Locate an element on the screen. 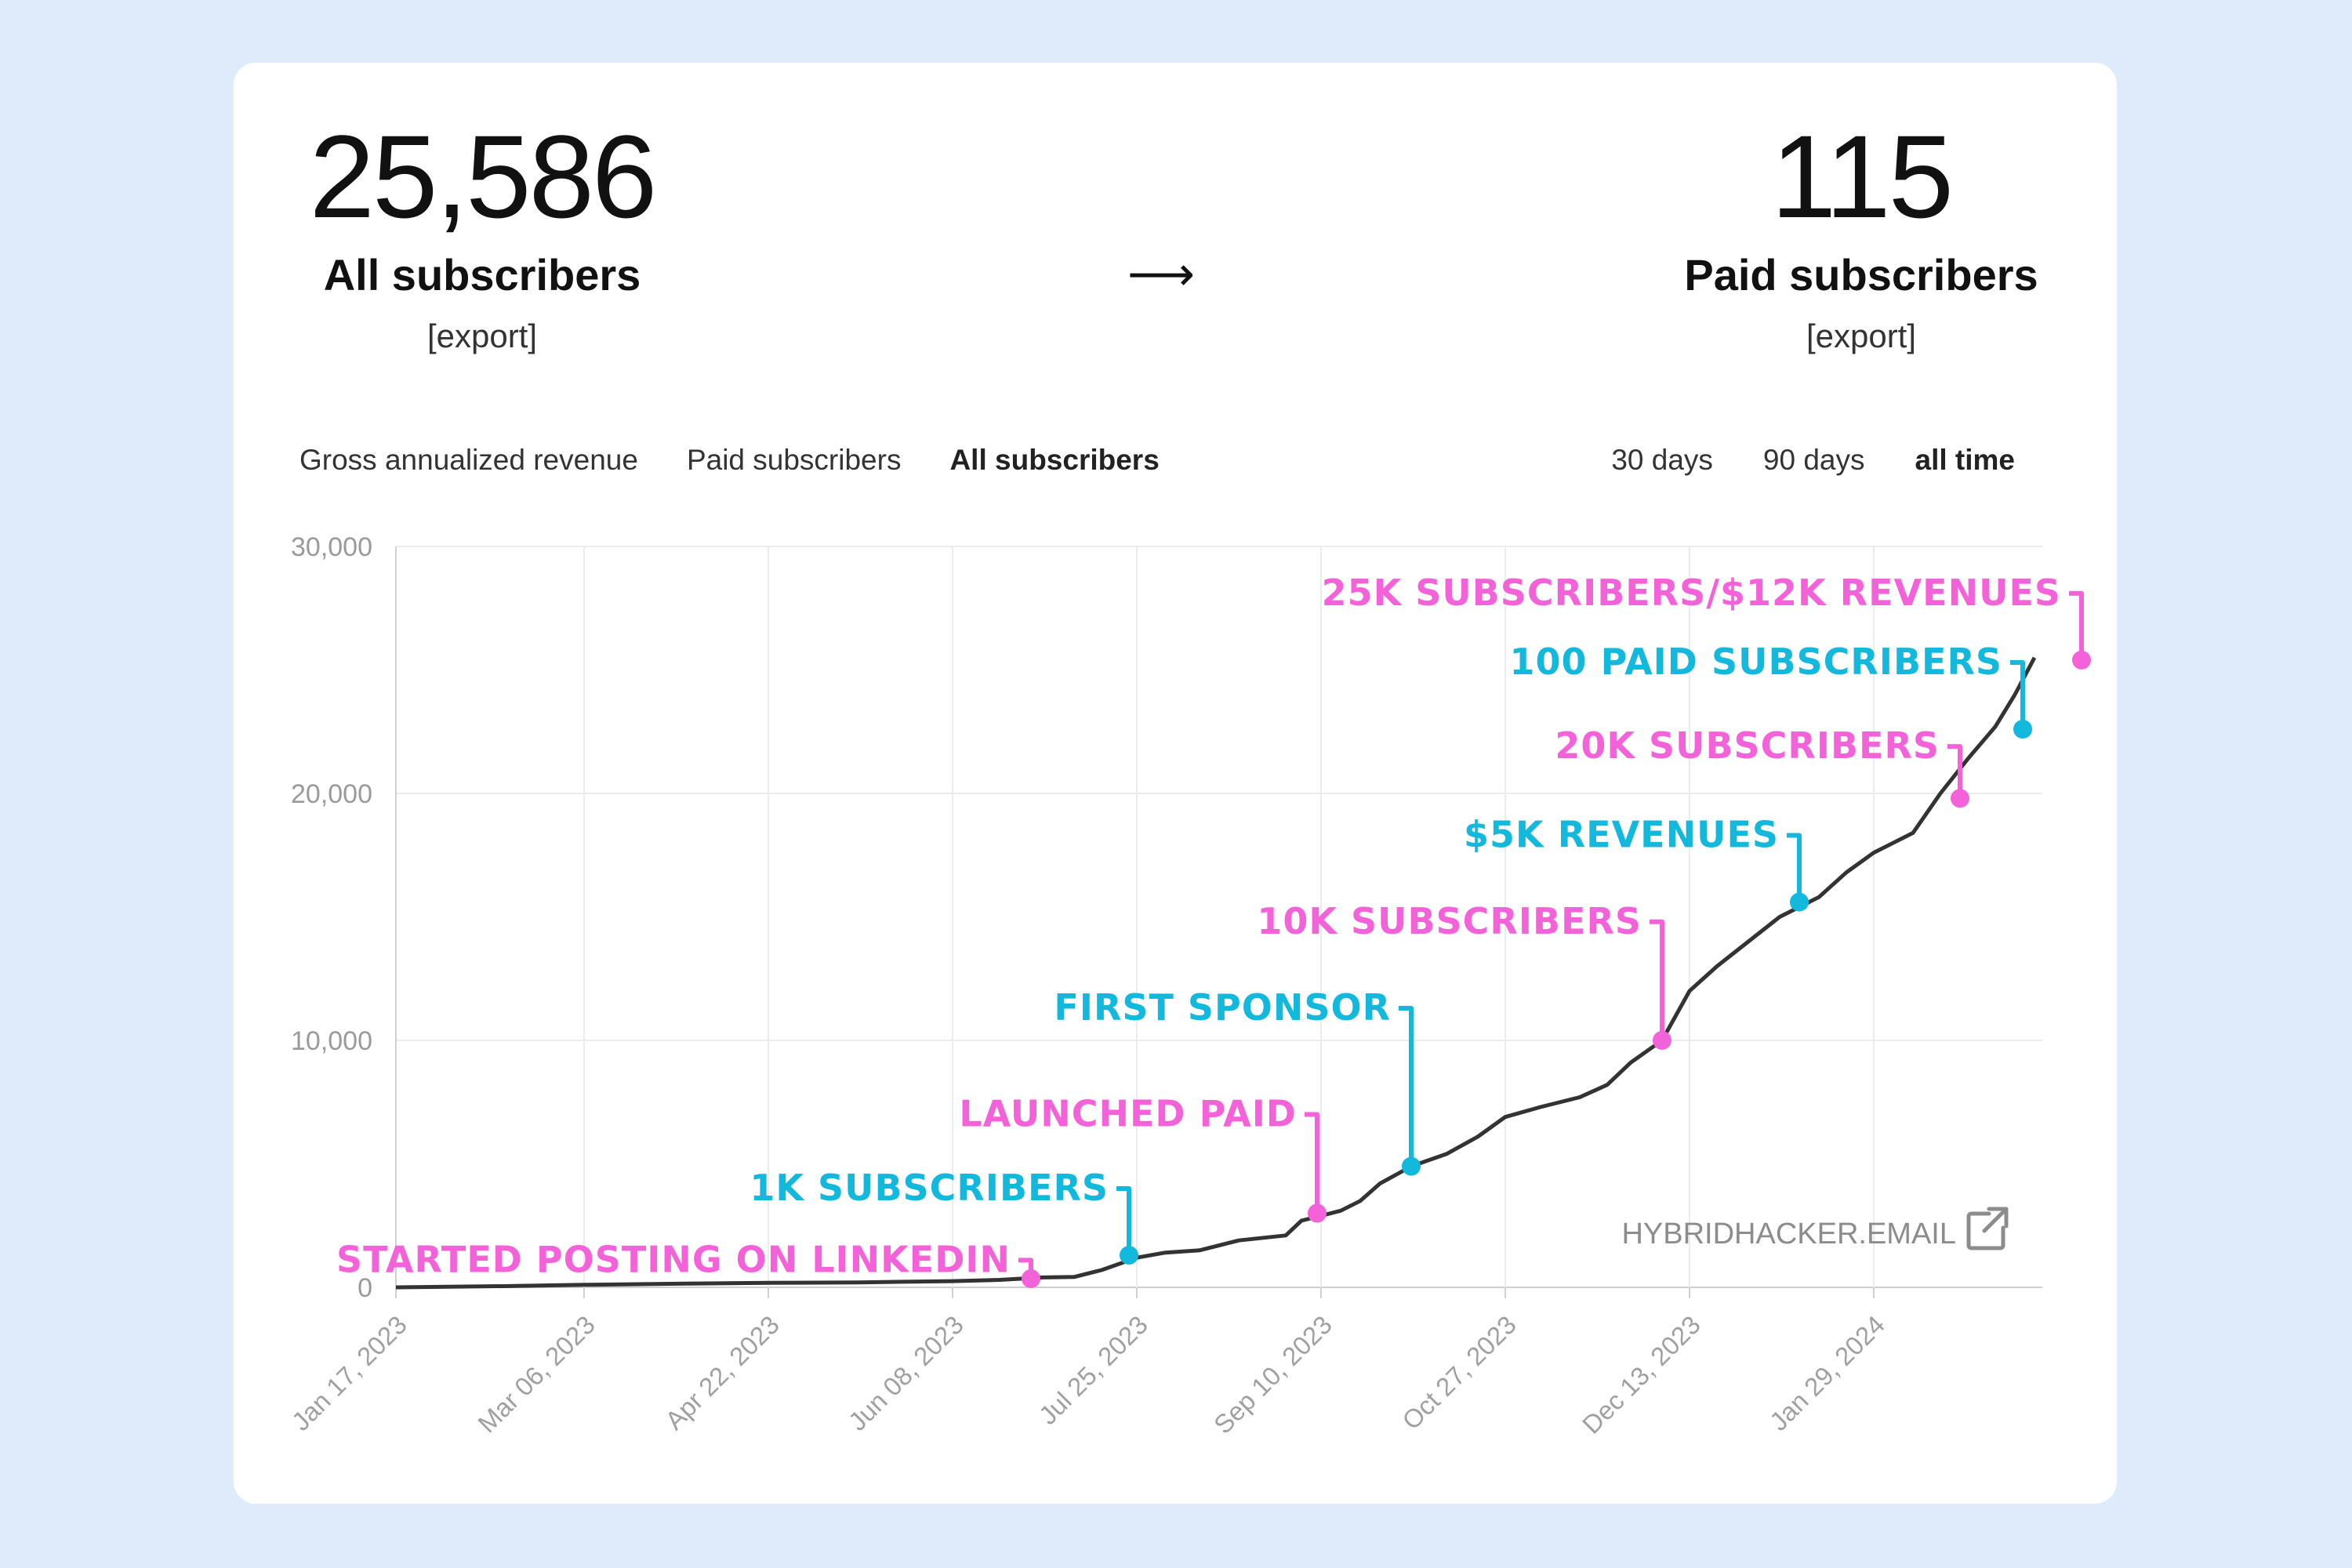  paid-subscribers-count: 115 is located at coordinates (1862, 176).